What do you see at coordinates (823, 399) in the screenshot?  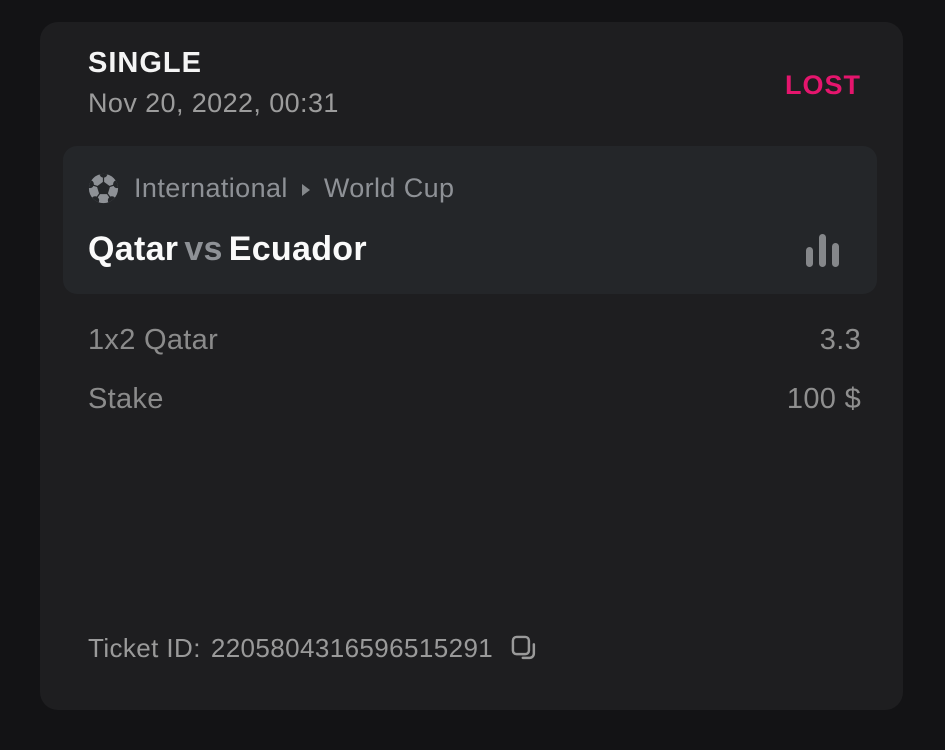 I see `stake-value: 100 $` at bounding box center [823, 399].